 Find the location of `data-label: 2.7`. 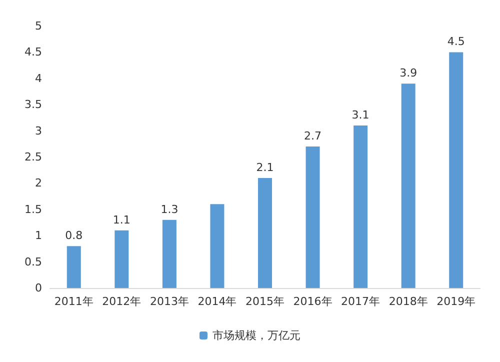

data-label: 2.7 is located at coordinates (313, 136).